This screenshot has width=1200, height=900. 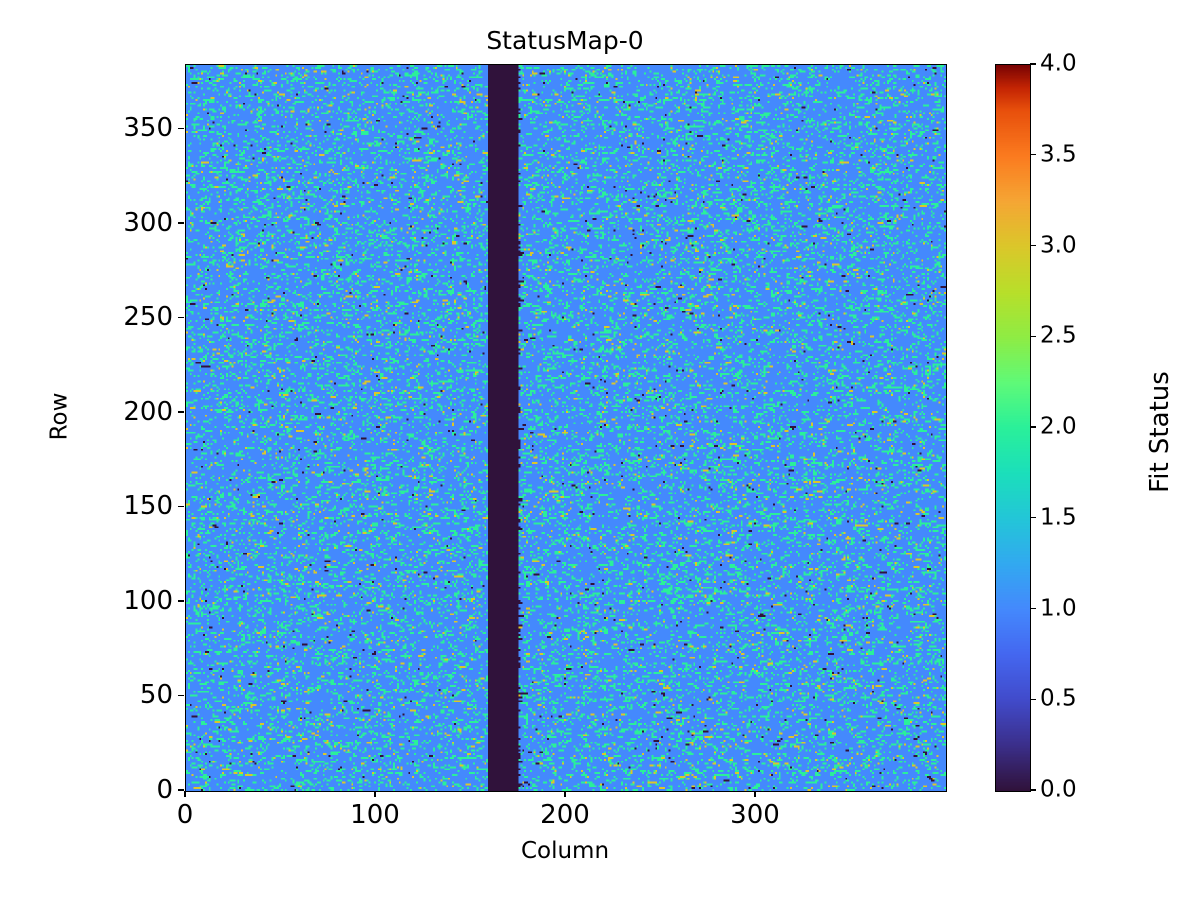 I want to click on y-axis-label: Row, so click(x=59, y=416).